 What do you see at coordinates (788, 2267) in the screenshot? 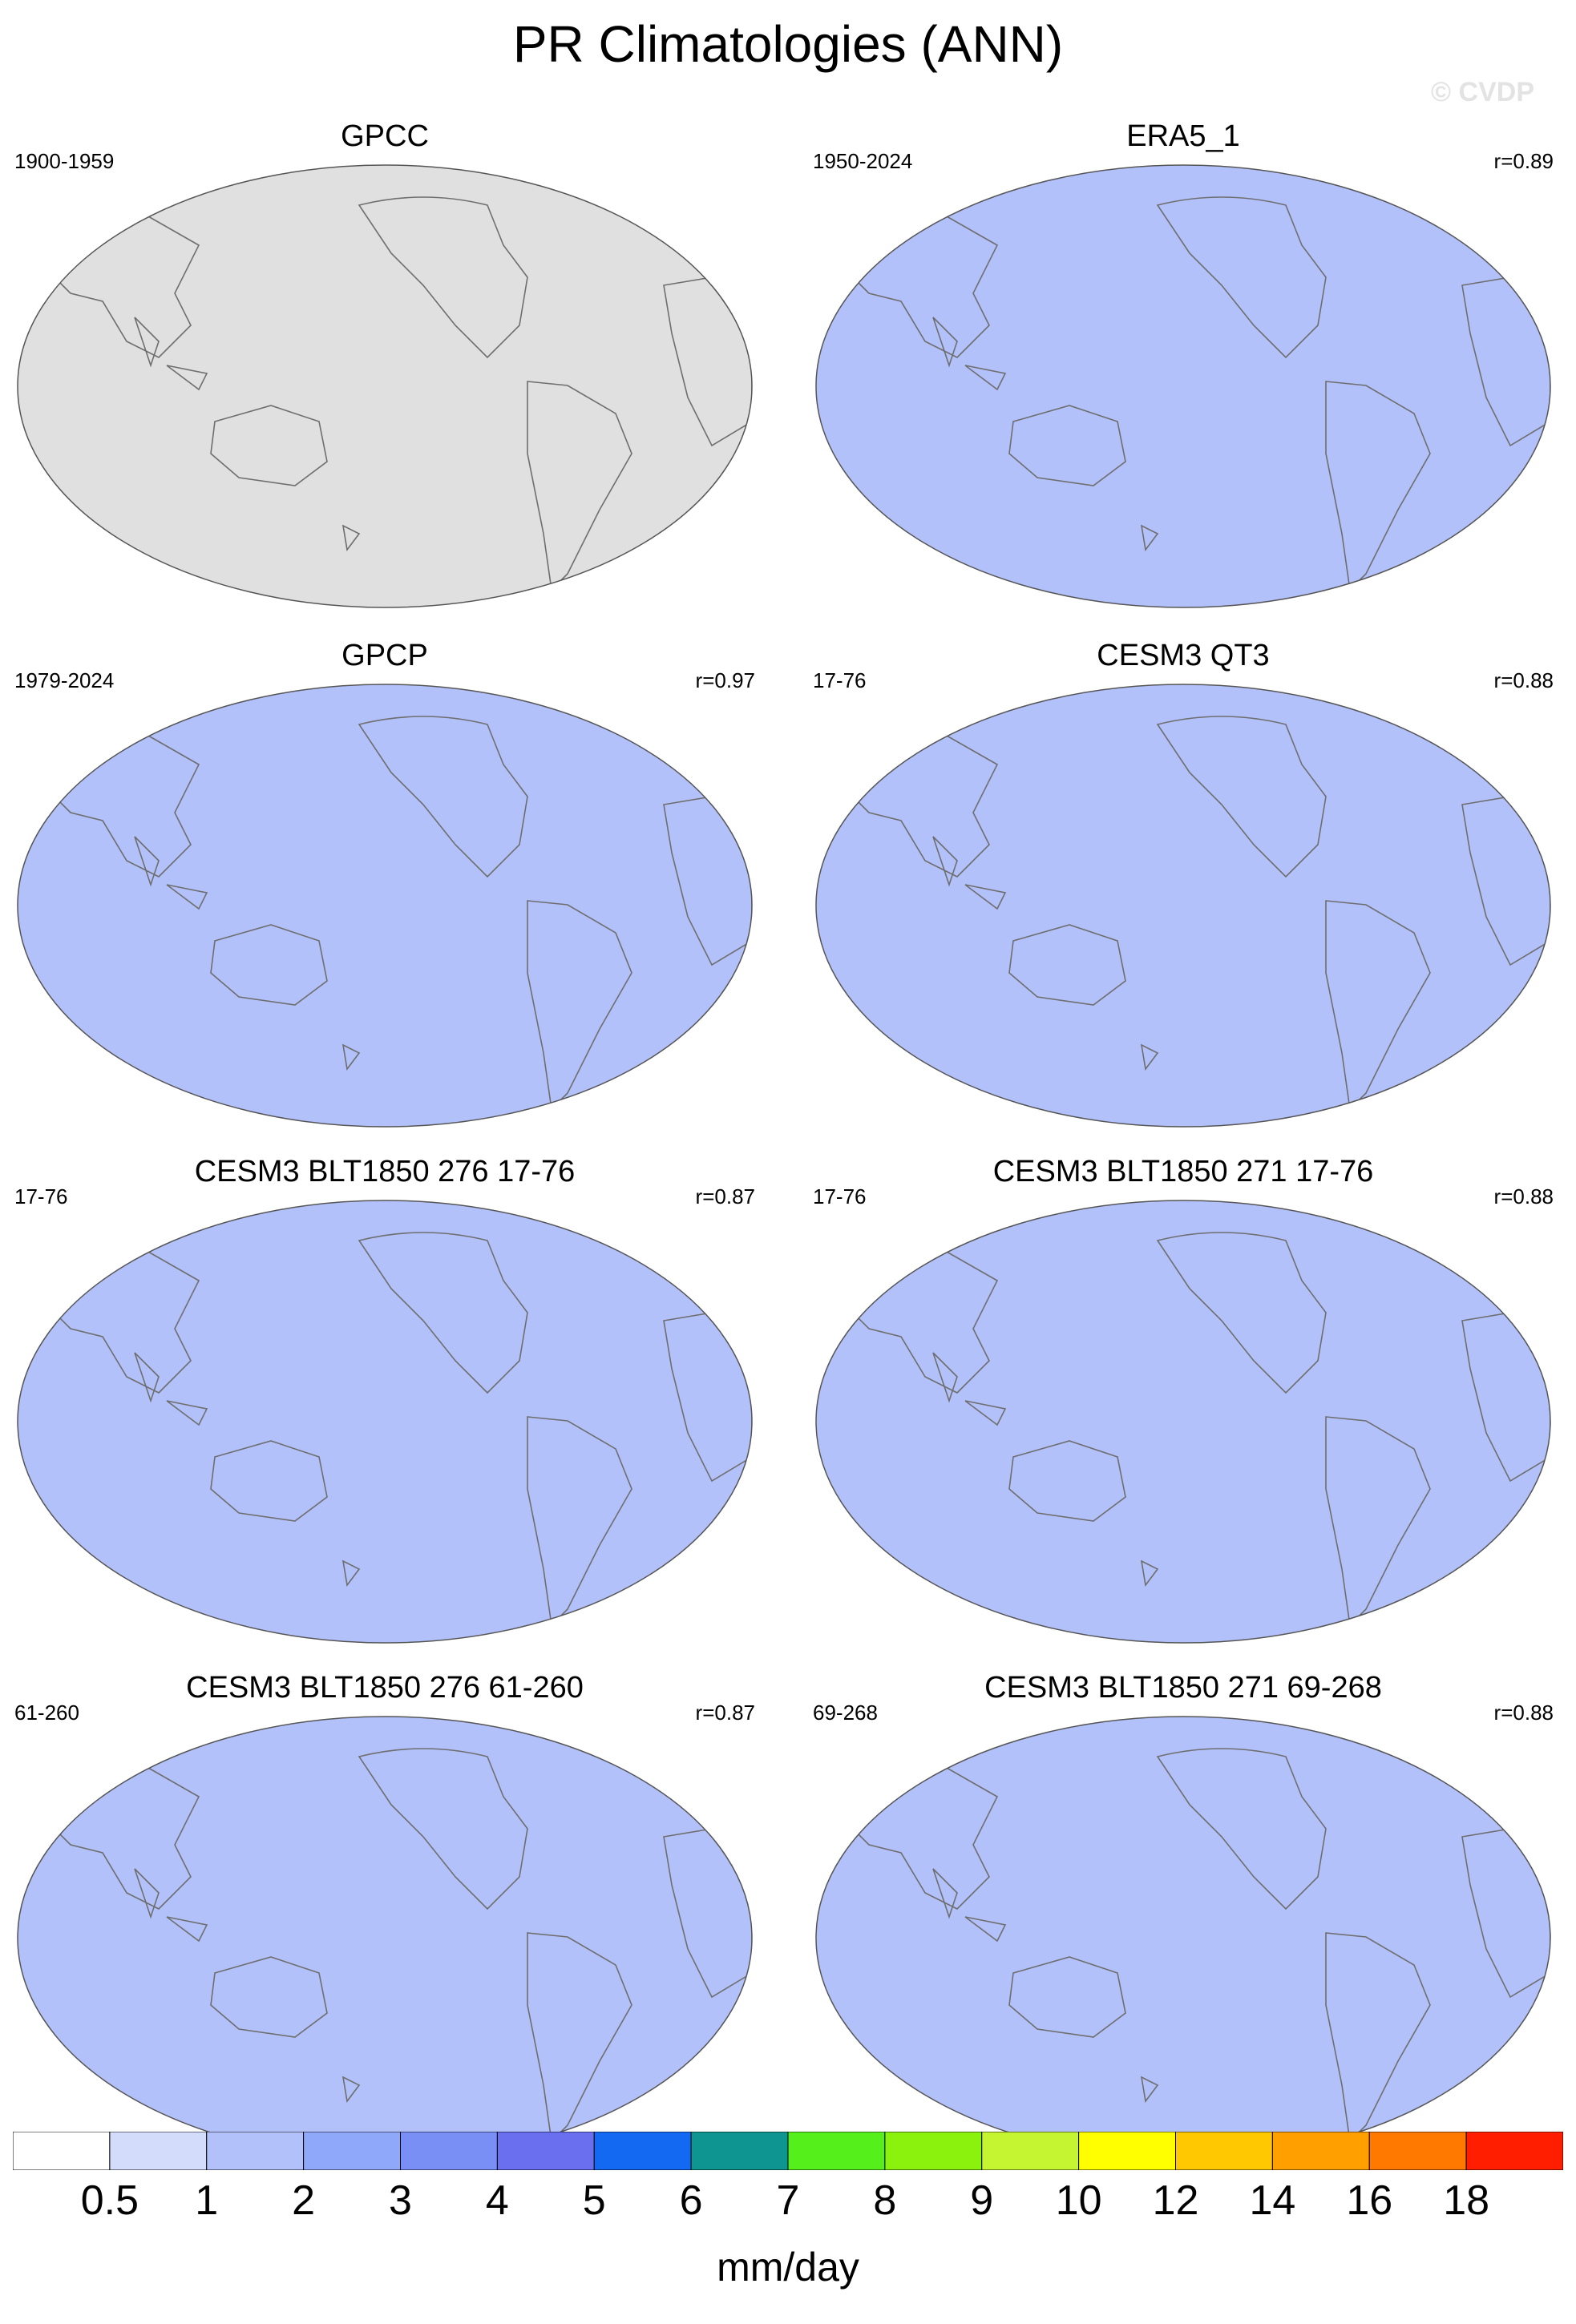
I see `colorbar-units: mm/day` at bounding box center [788, 2267].